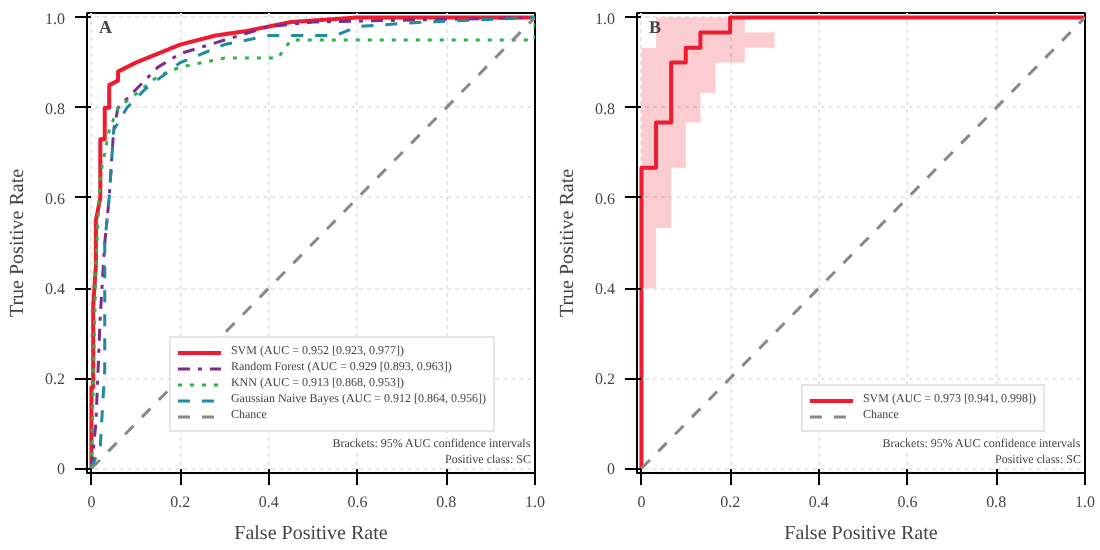 This screenshot has width=1100, height=550. Describe the element at coordinates (106, 27) in the screenshot. I see `annotation: A` at that location.